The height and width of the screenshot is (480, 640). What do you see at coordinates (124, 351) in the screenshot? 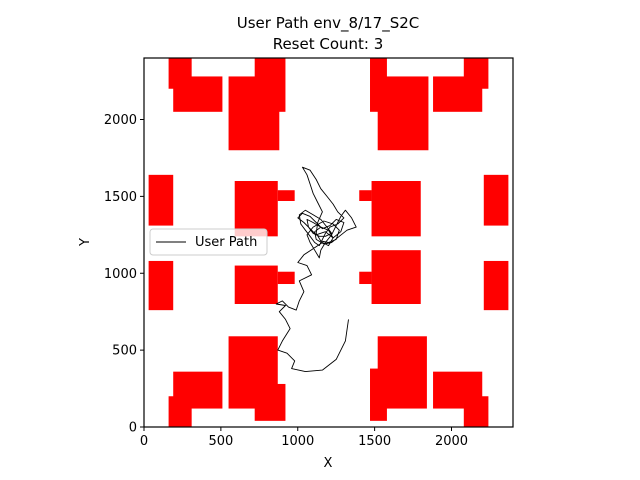
I see `y-tick-label-500: 500` at bounding box center [124, 351].